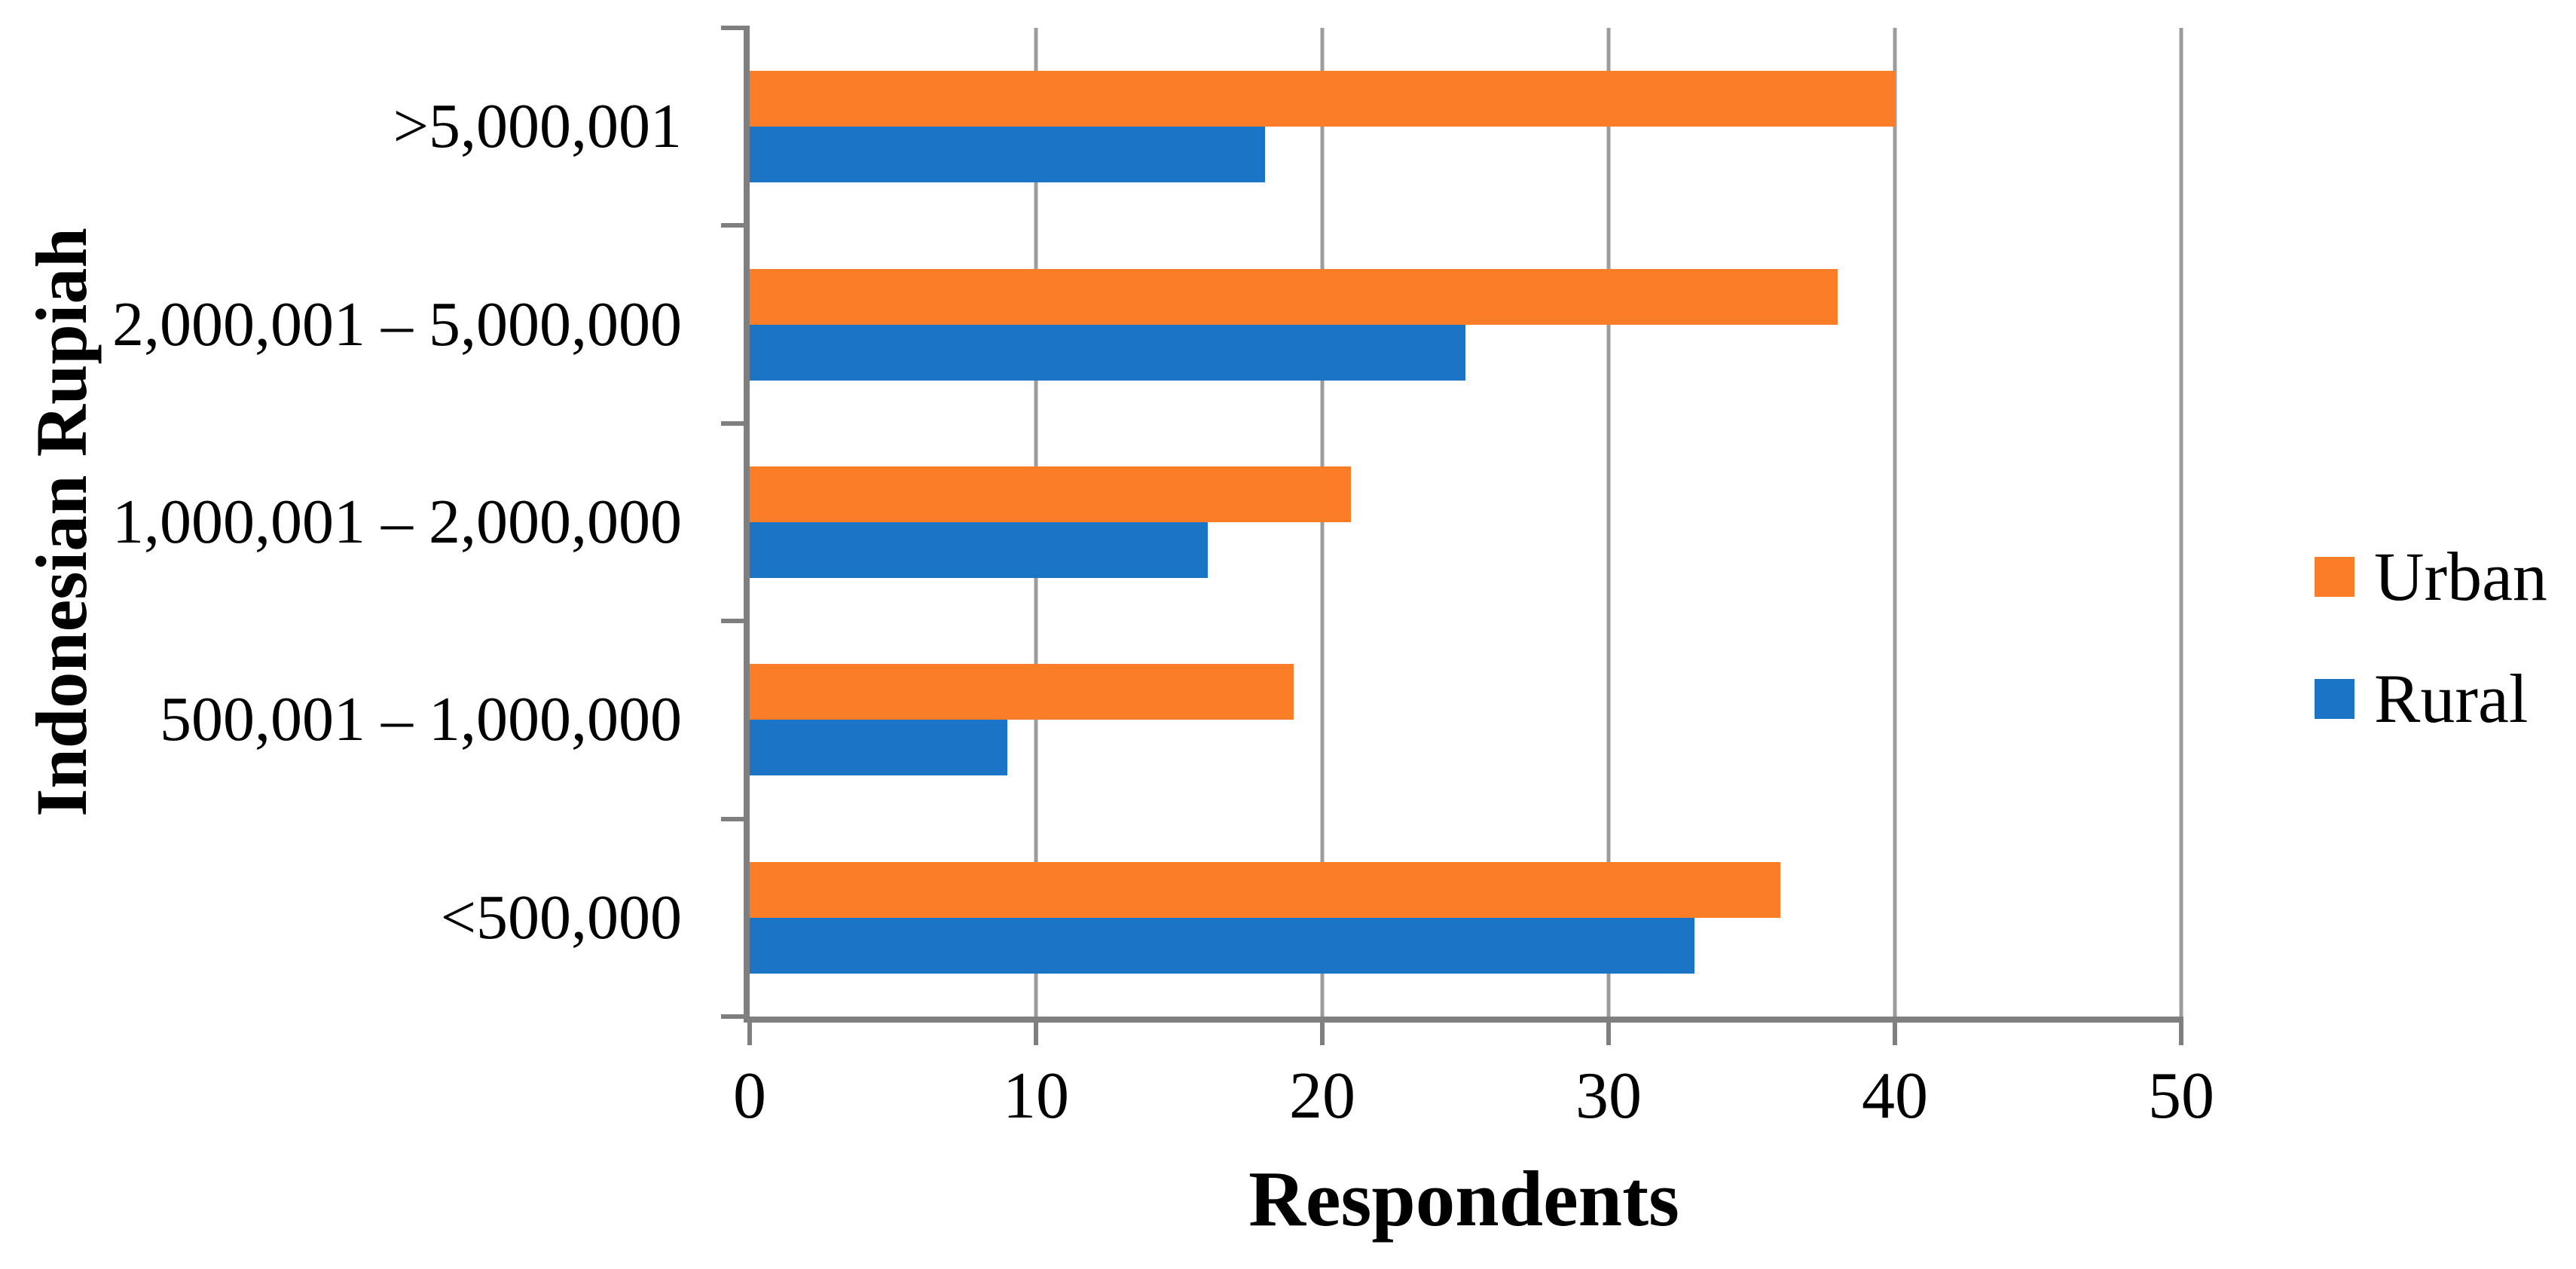 The height and width of the screenshot is (1269, 2576). What do you see at coordinates (2451, 698) in the screenshot?
I see `legend-label-rural: Rural` at bounding box center [2451, 698].